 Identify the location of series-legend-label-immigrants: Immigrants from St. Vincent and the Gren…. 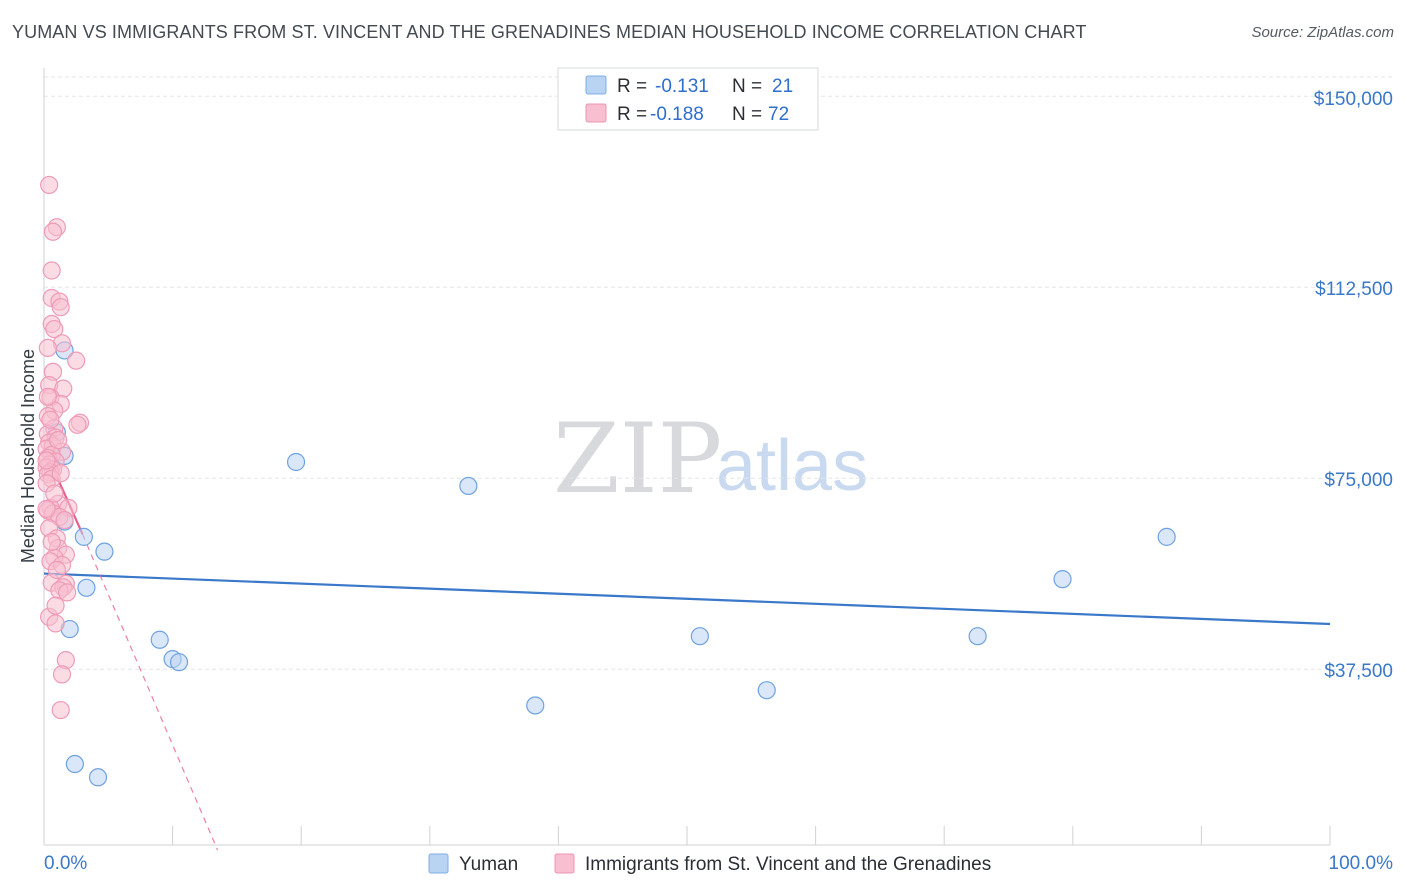
(788, 864).